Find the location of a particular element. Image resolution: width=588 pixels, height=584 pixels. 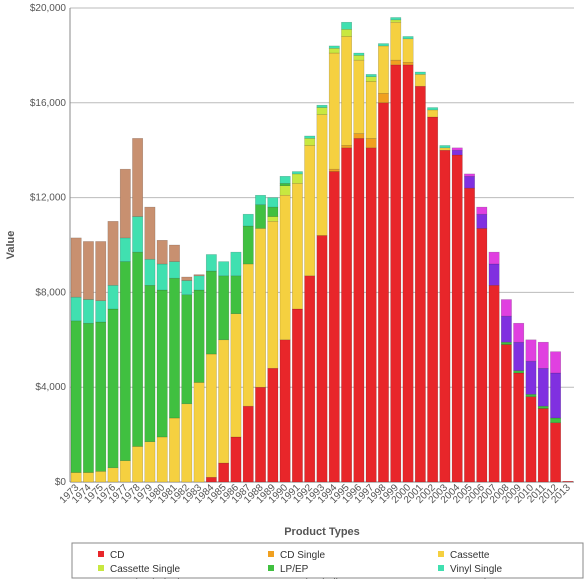

legend-label: LP/EP is located at coordinates (294, 569).